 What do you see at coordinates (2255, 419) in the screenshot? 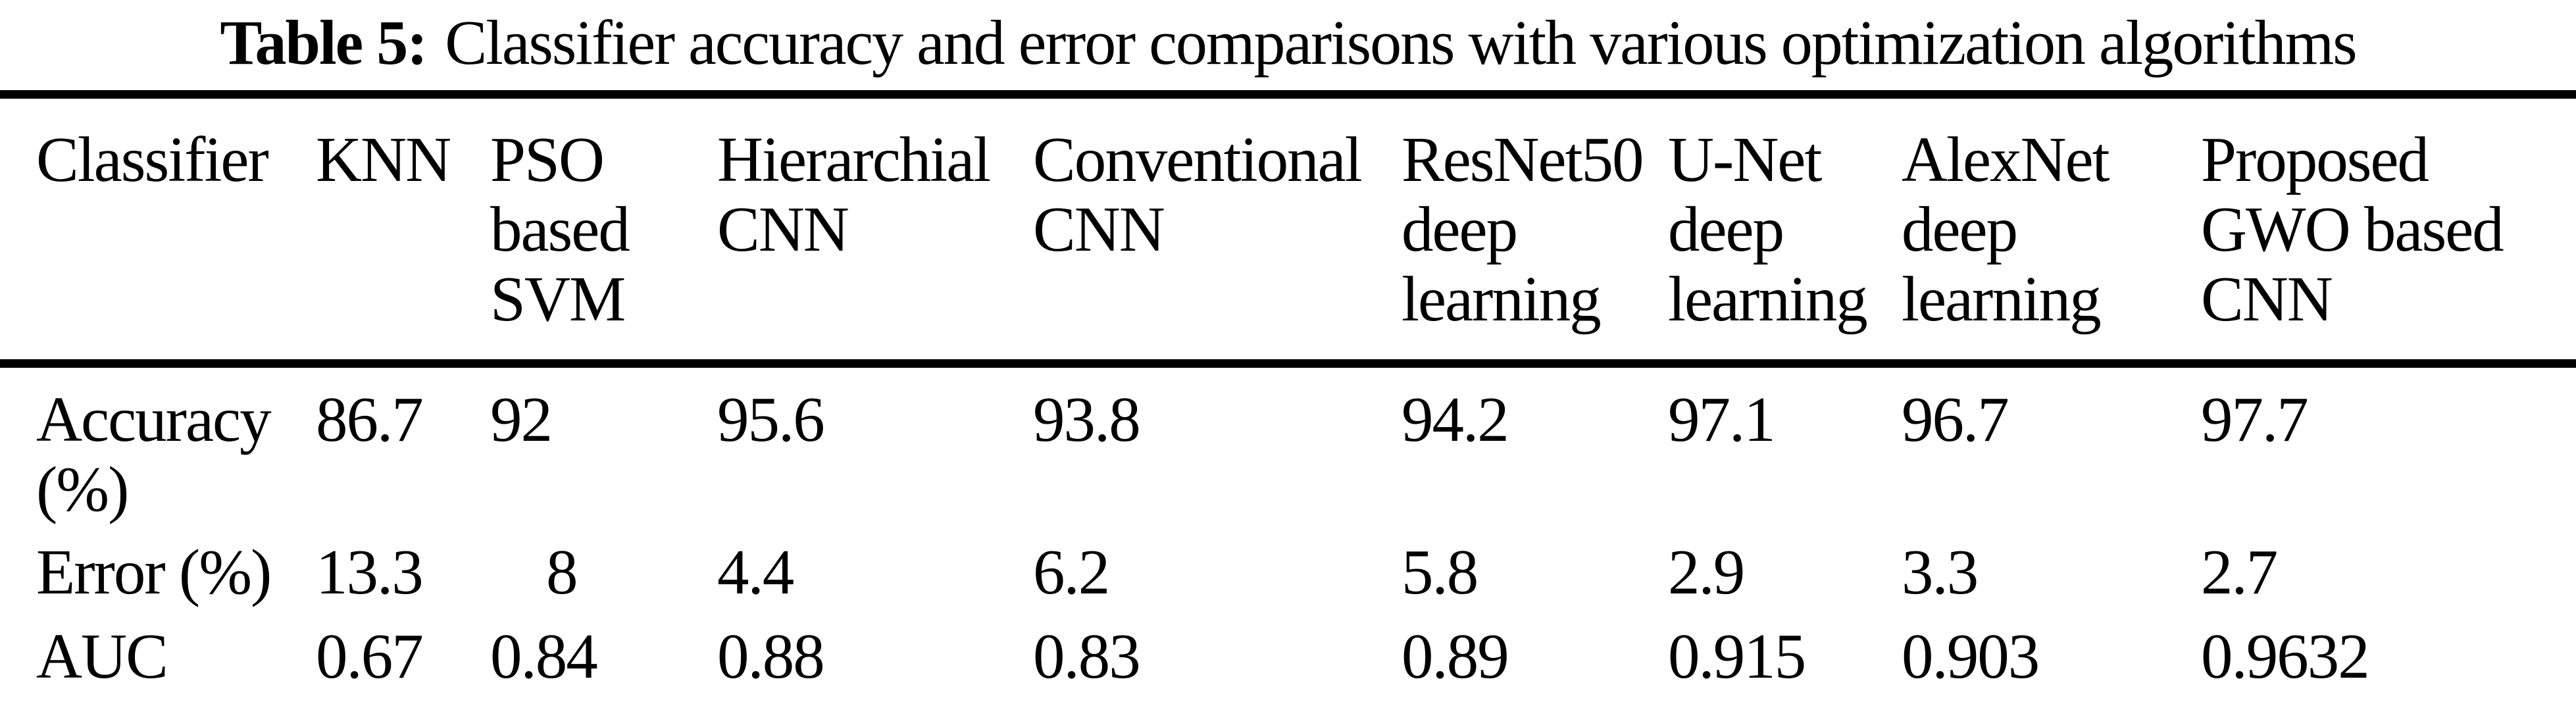
I see `data-cell: 97.7` at bounding box center [2255, 419].